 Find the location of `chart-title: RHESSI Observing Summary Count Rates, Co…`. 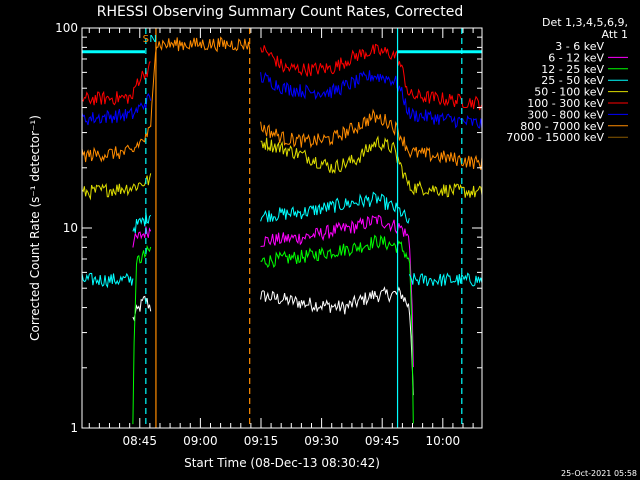

chart-title: RHESSI Observing Summary Count Rates, Co… is located at coordinates (280, 12).